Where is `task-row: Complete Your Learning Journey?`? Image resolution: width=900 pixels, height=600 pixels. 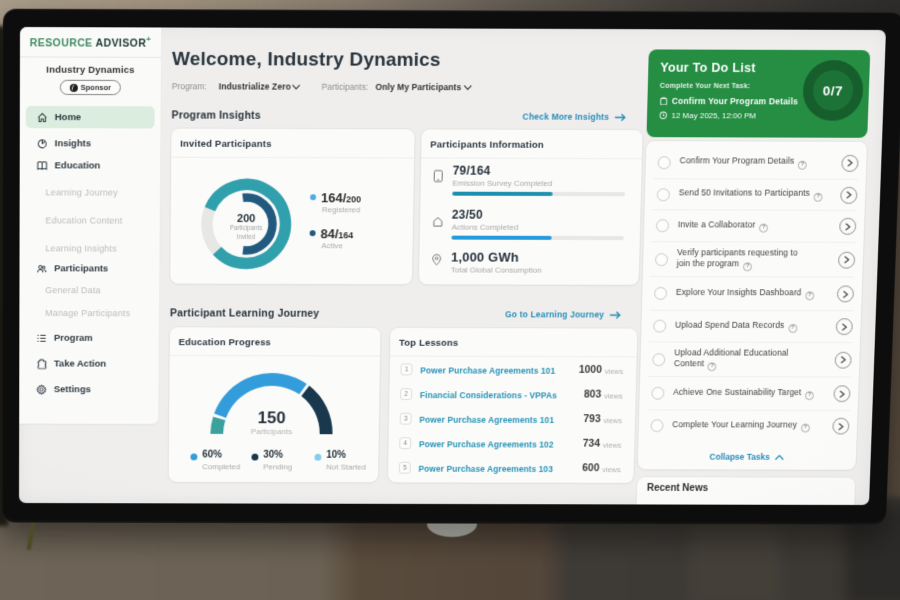 task-row: Complete Your Learning Journey? is located at coordinates (748, 425).